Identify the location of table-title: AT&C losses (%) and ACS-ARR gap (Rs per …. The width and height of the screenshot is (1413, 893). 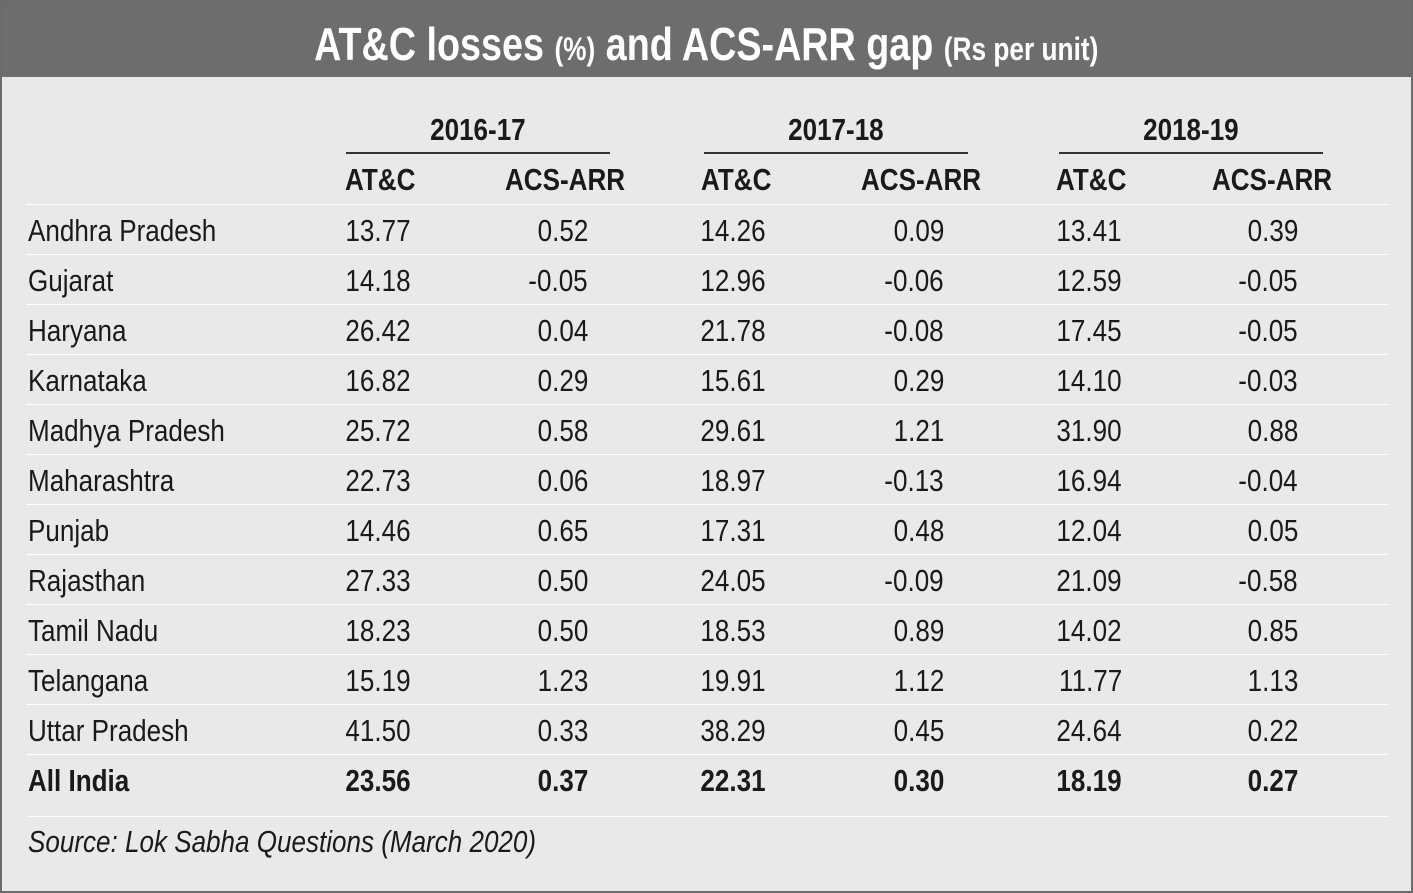
(706, 39).